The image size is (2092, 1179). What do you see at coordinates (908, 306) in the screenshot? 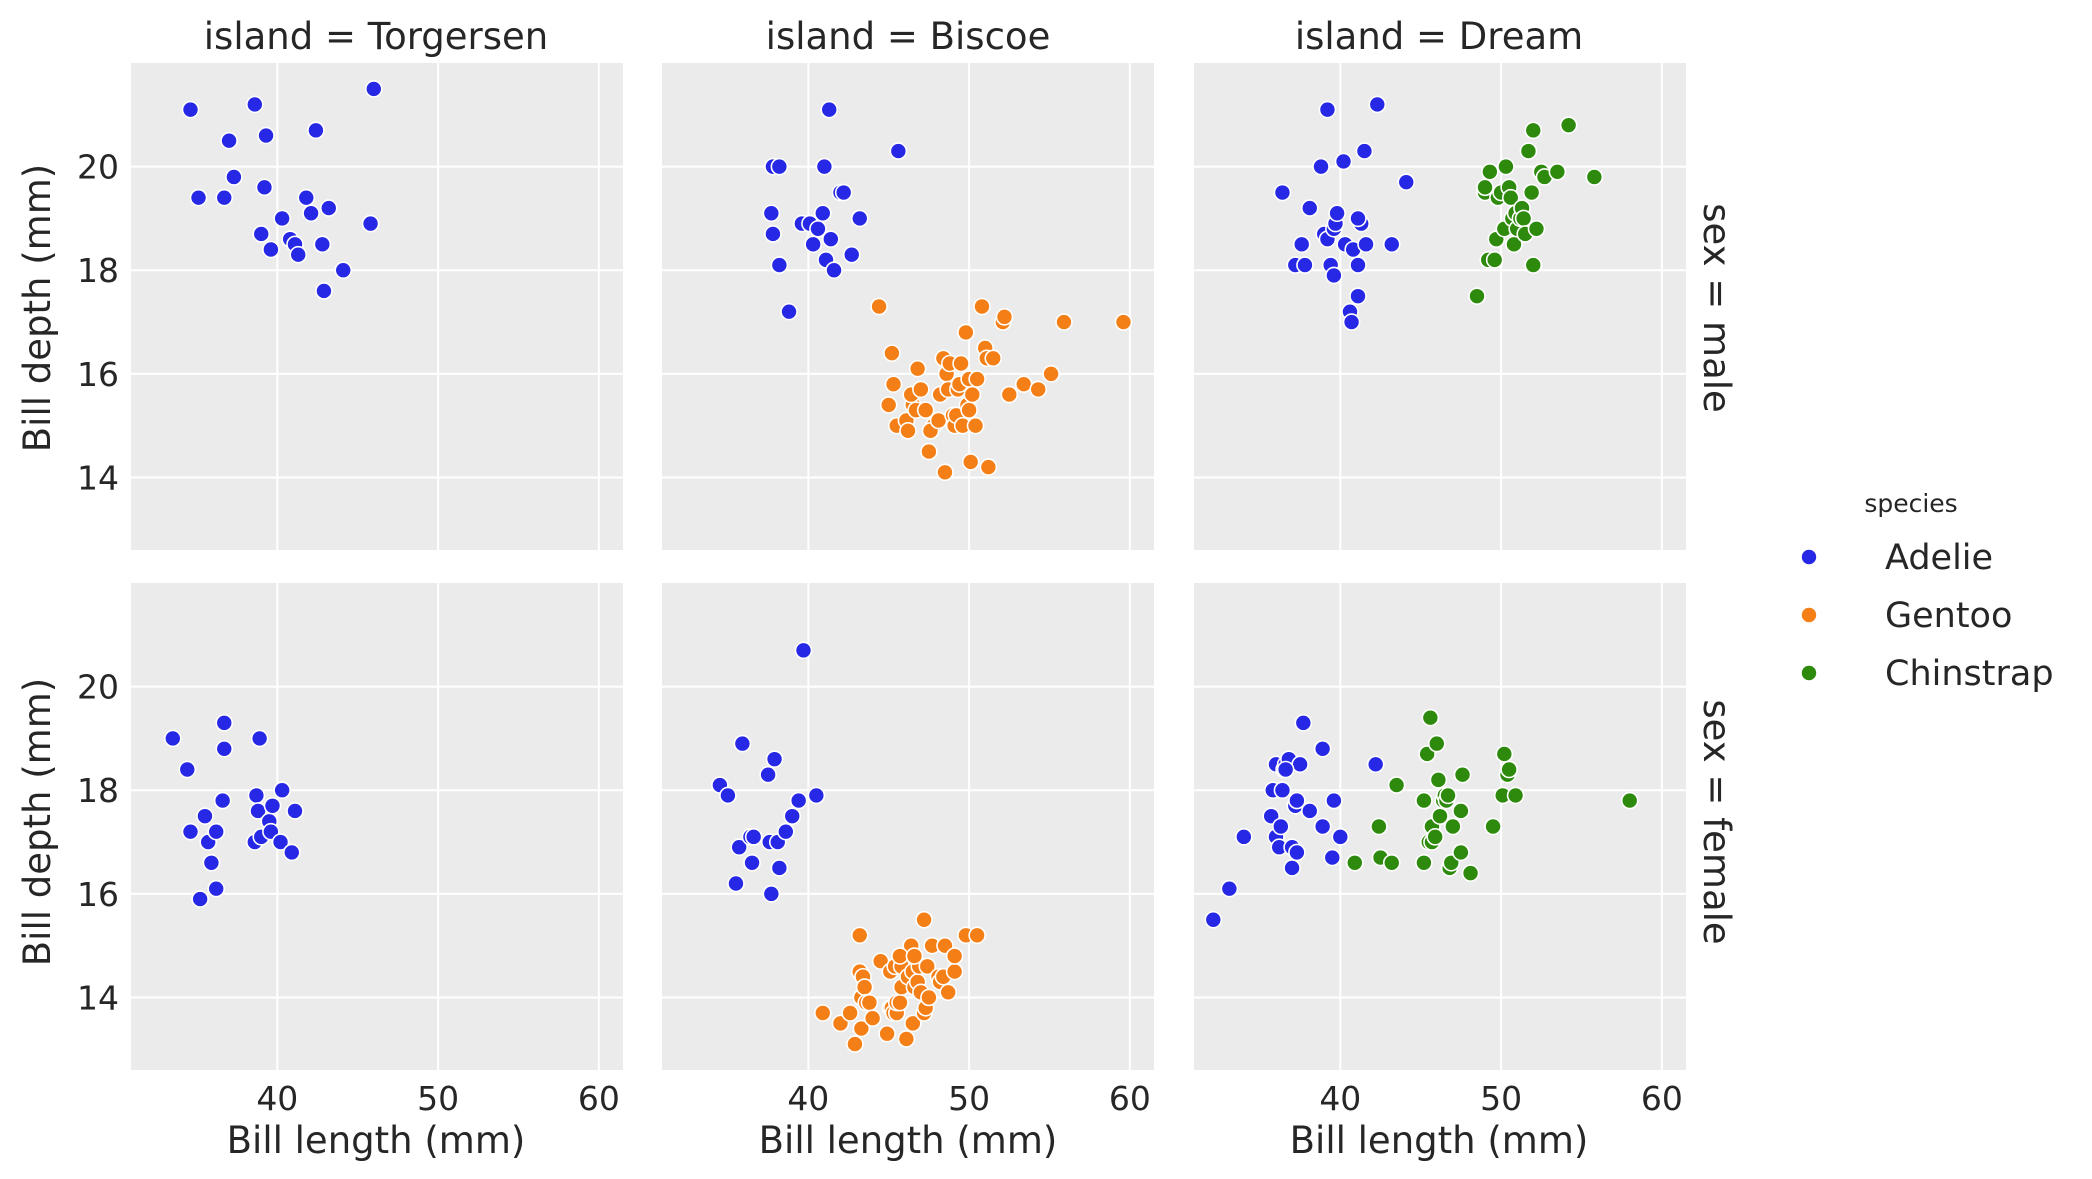
I see `panel-biscoe-male` at bounding box center [908, 306].